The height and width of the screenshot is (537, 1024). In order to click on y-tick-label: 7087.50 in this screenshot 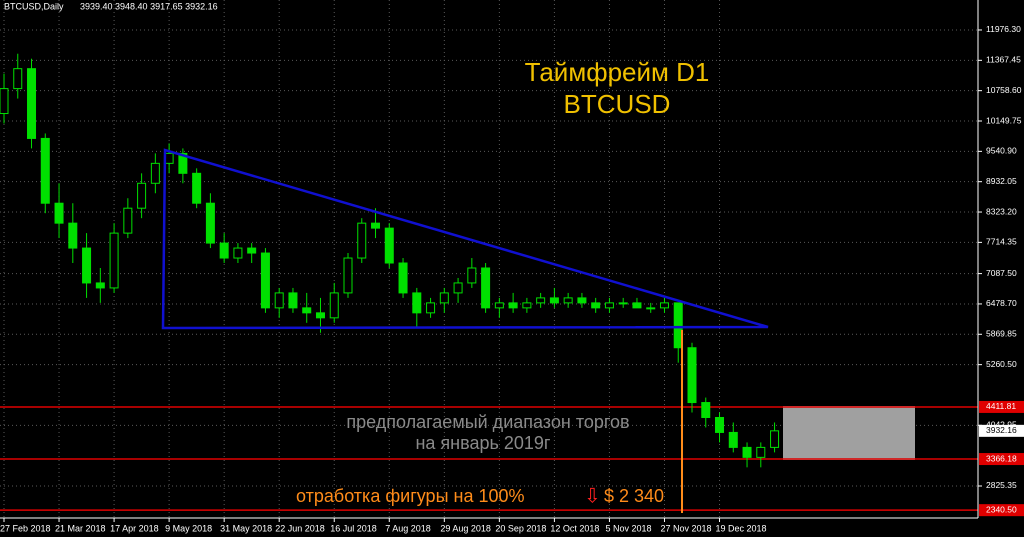, I will do `click(1001, 273)`.